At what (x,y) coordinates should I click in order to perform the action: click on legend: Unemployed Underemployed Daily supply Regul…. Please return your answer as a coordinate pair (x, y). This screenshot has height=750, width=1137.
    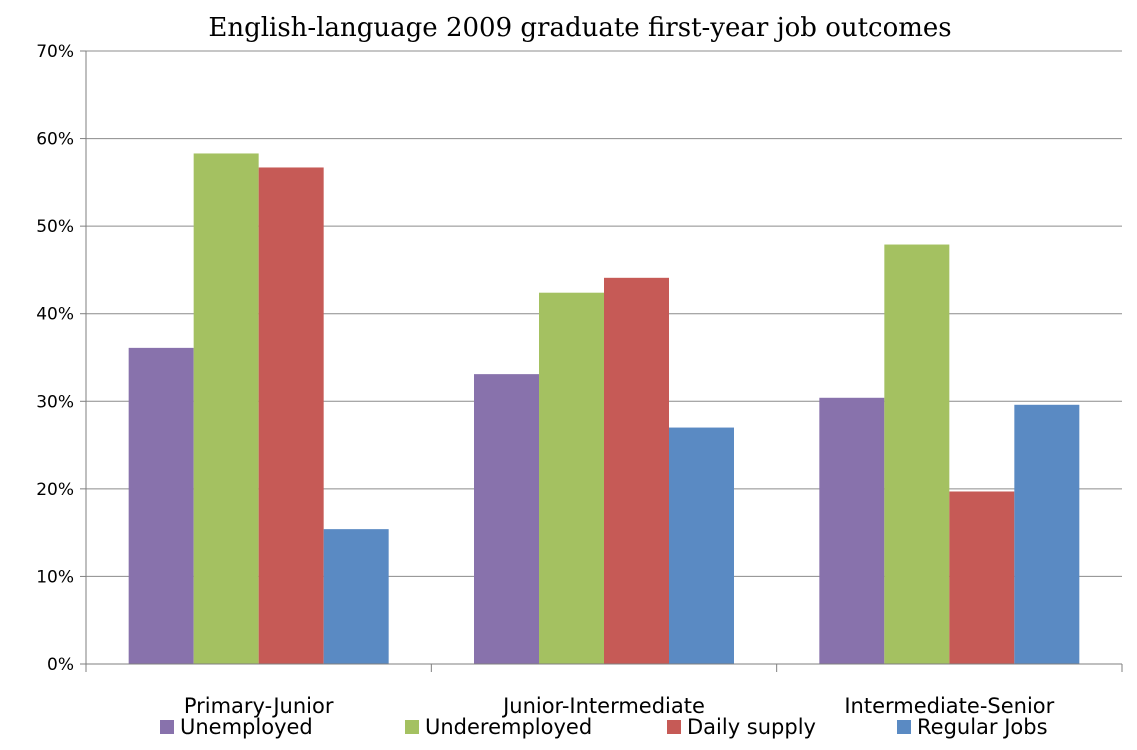
    Looking at the image, I should click on (604, 727).